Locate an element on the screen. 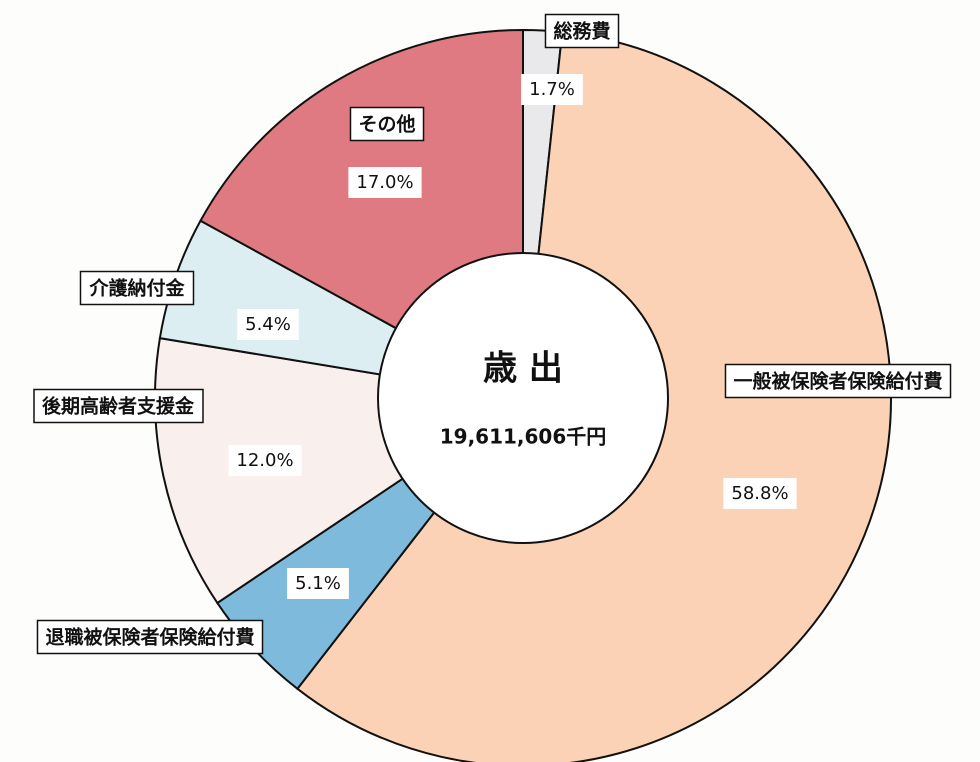 The height and width of the screenshot is (762, 980). category-label-box: 後期高齢者支援金 is located at coordinates (118, 406).